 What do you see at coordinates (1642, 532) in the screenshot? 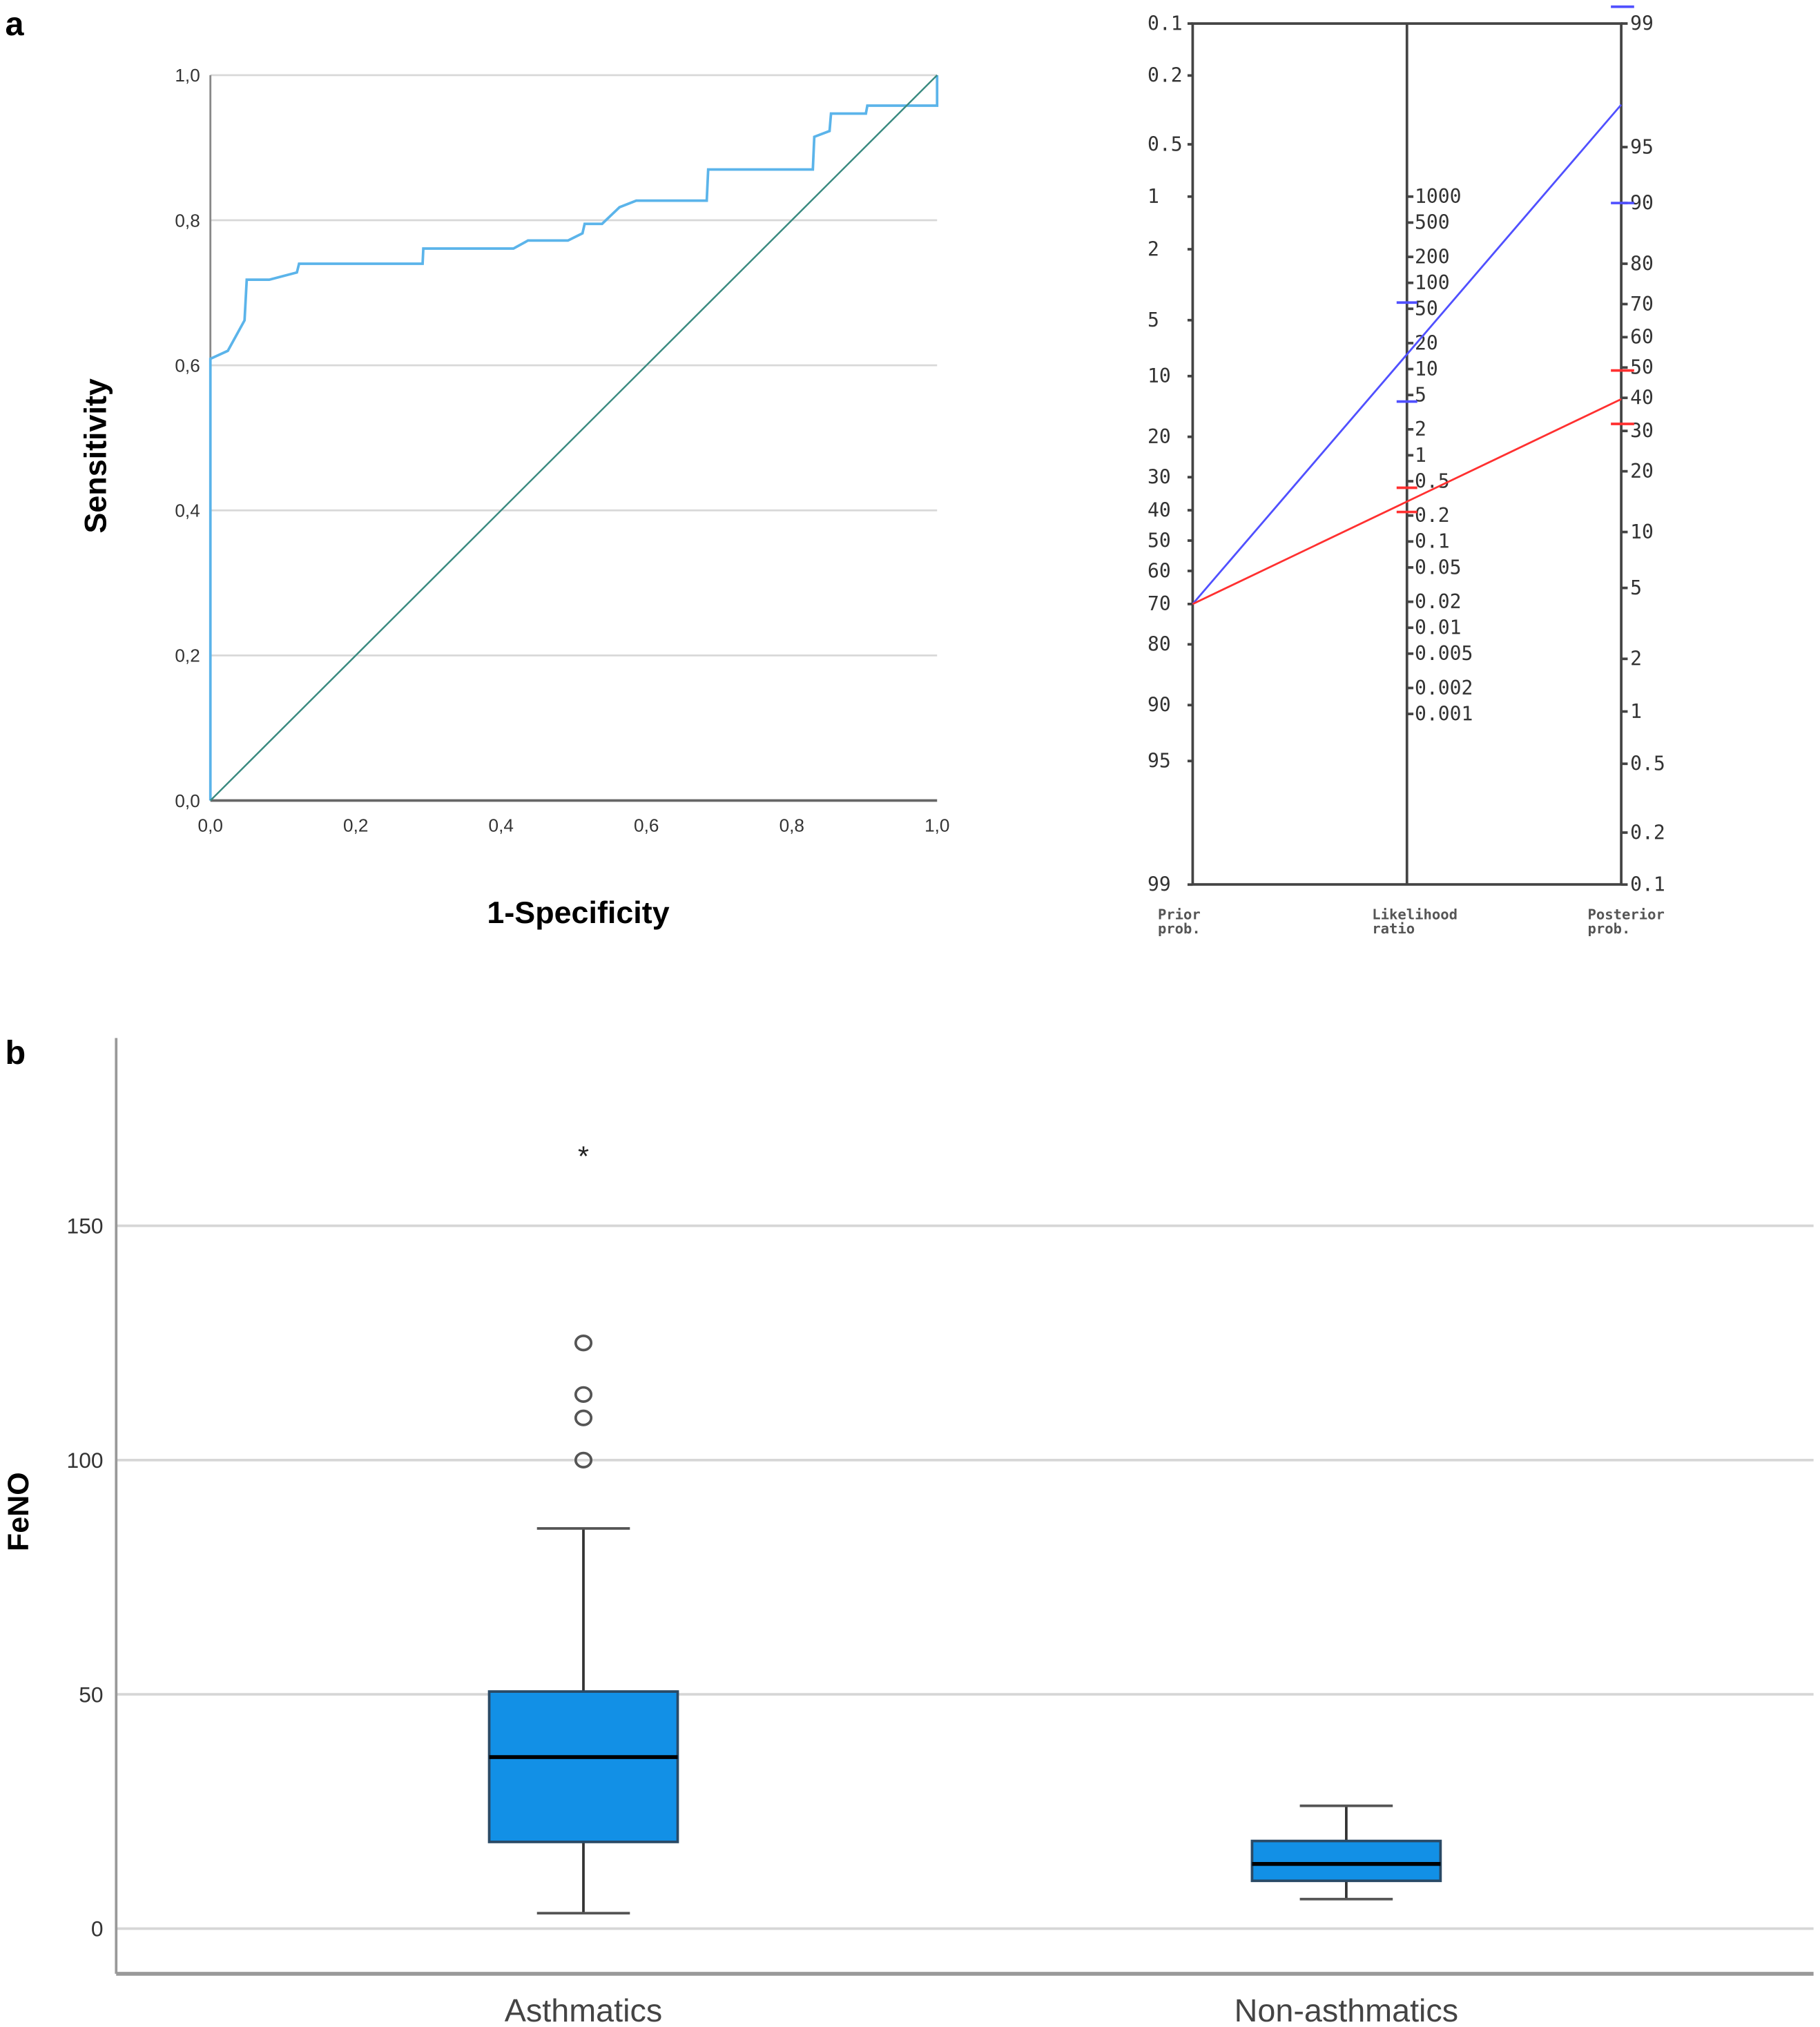
I see `posterior-tick-label: 10` at bounding box center [1642, 532].